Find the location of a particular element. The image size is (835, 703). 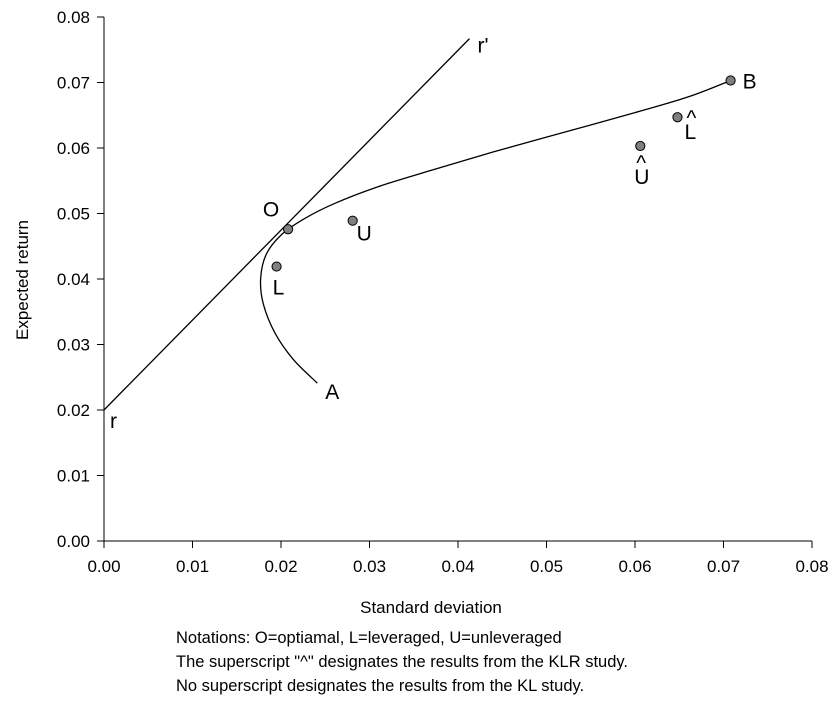

y-tick-label: 0.04 is located at coordinates (73, 279).